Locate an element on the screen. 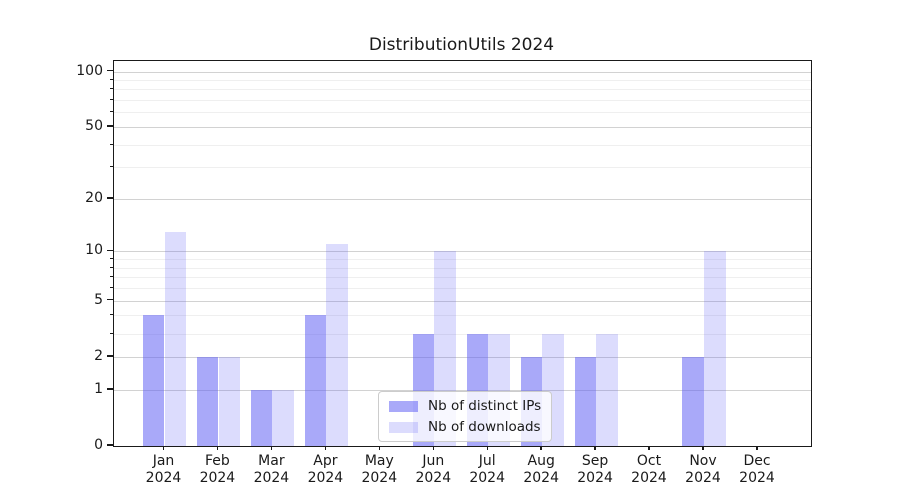 Image resolution: width=900 pixels, height=500 pixels. y-tick-label-5: 5 is located at coordinates (98, 299).